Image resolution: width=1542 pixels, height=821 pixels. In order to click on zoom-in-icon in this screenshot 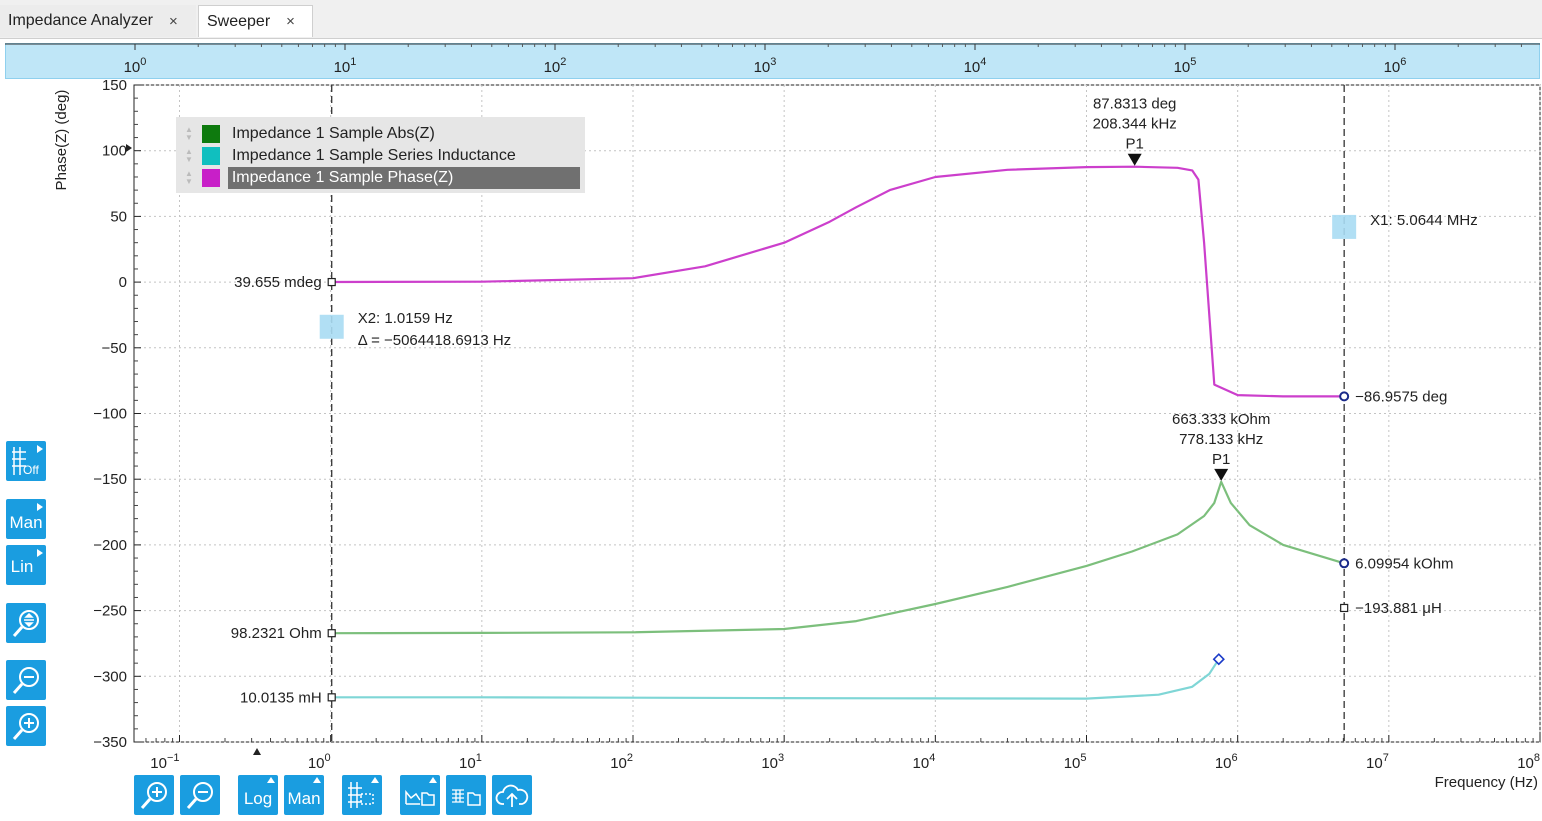, I will do `click(153, 795)`.